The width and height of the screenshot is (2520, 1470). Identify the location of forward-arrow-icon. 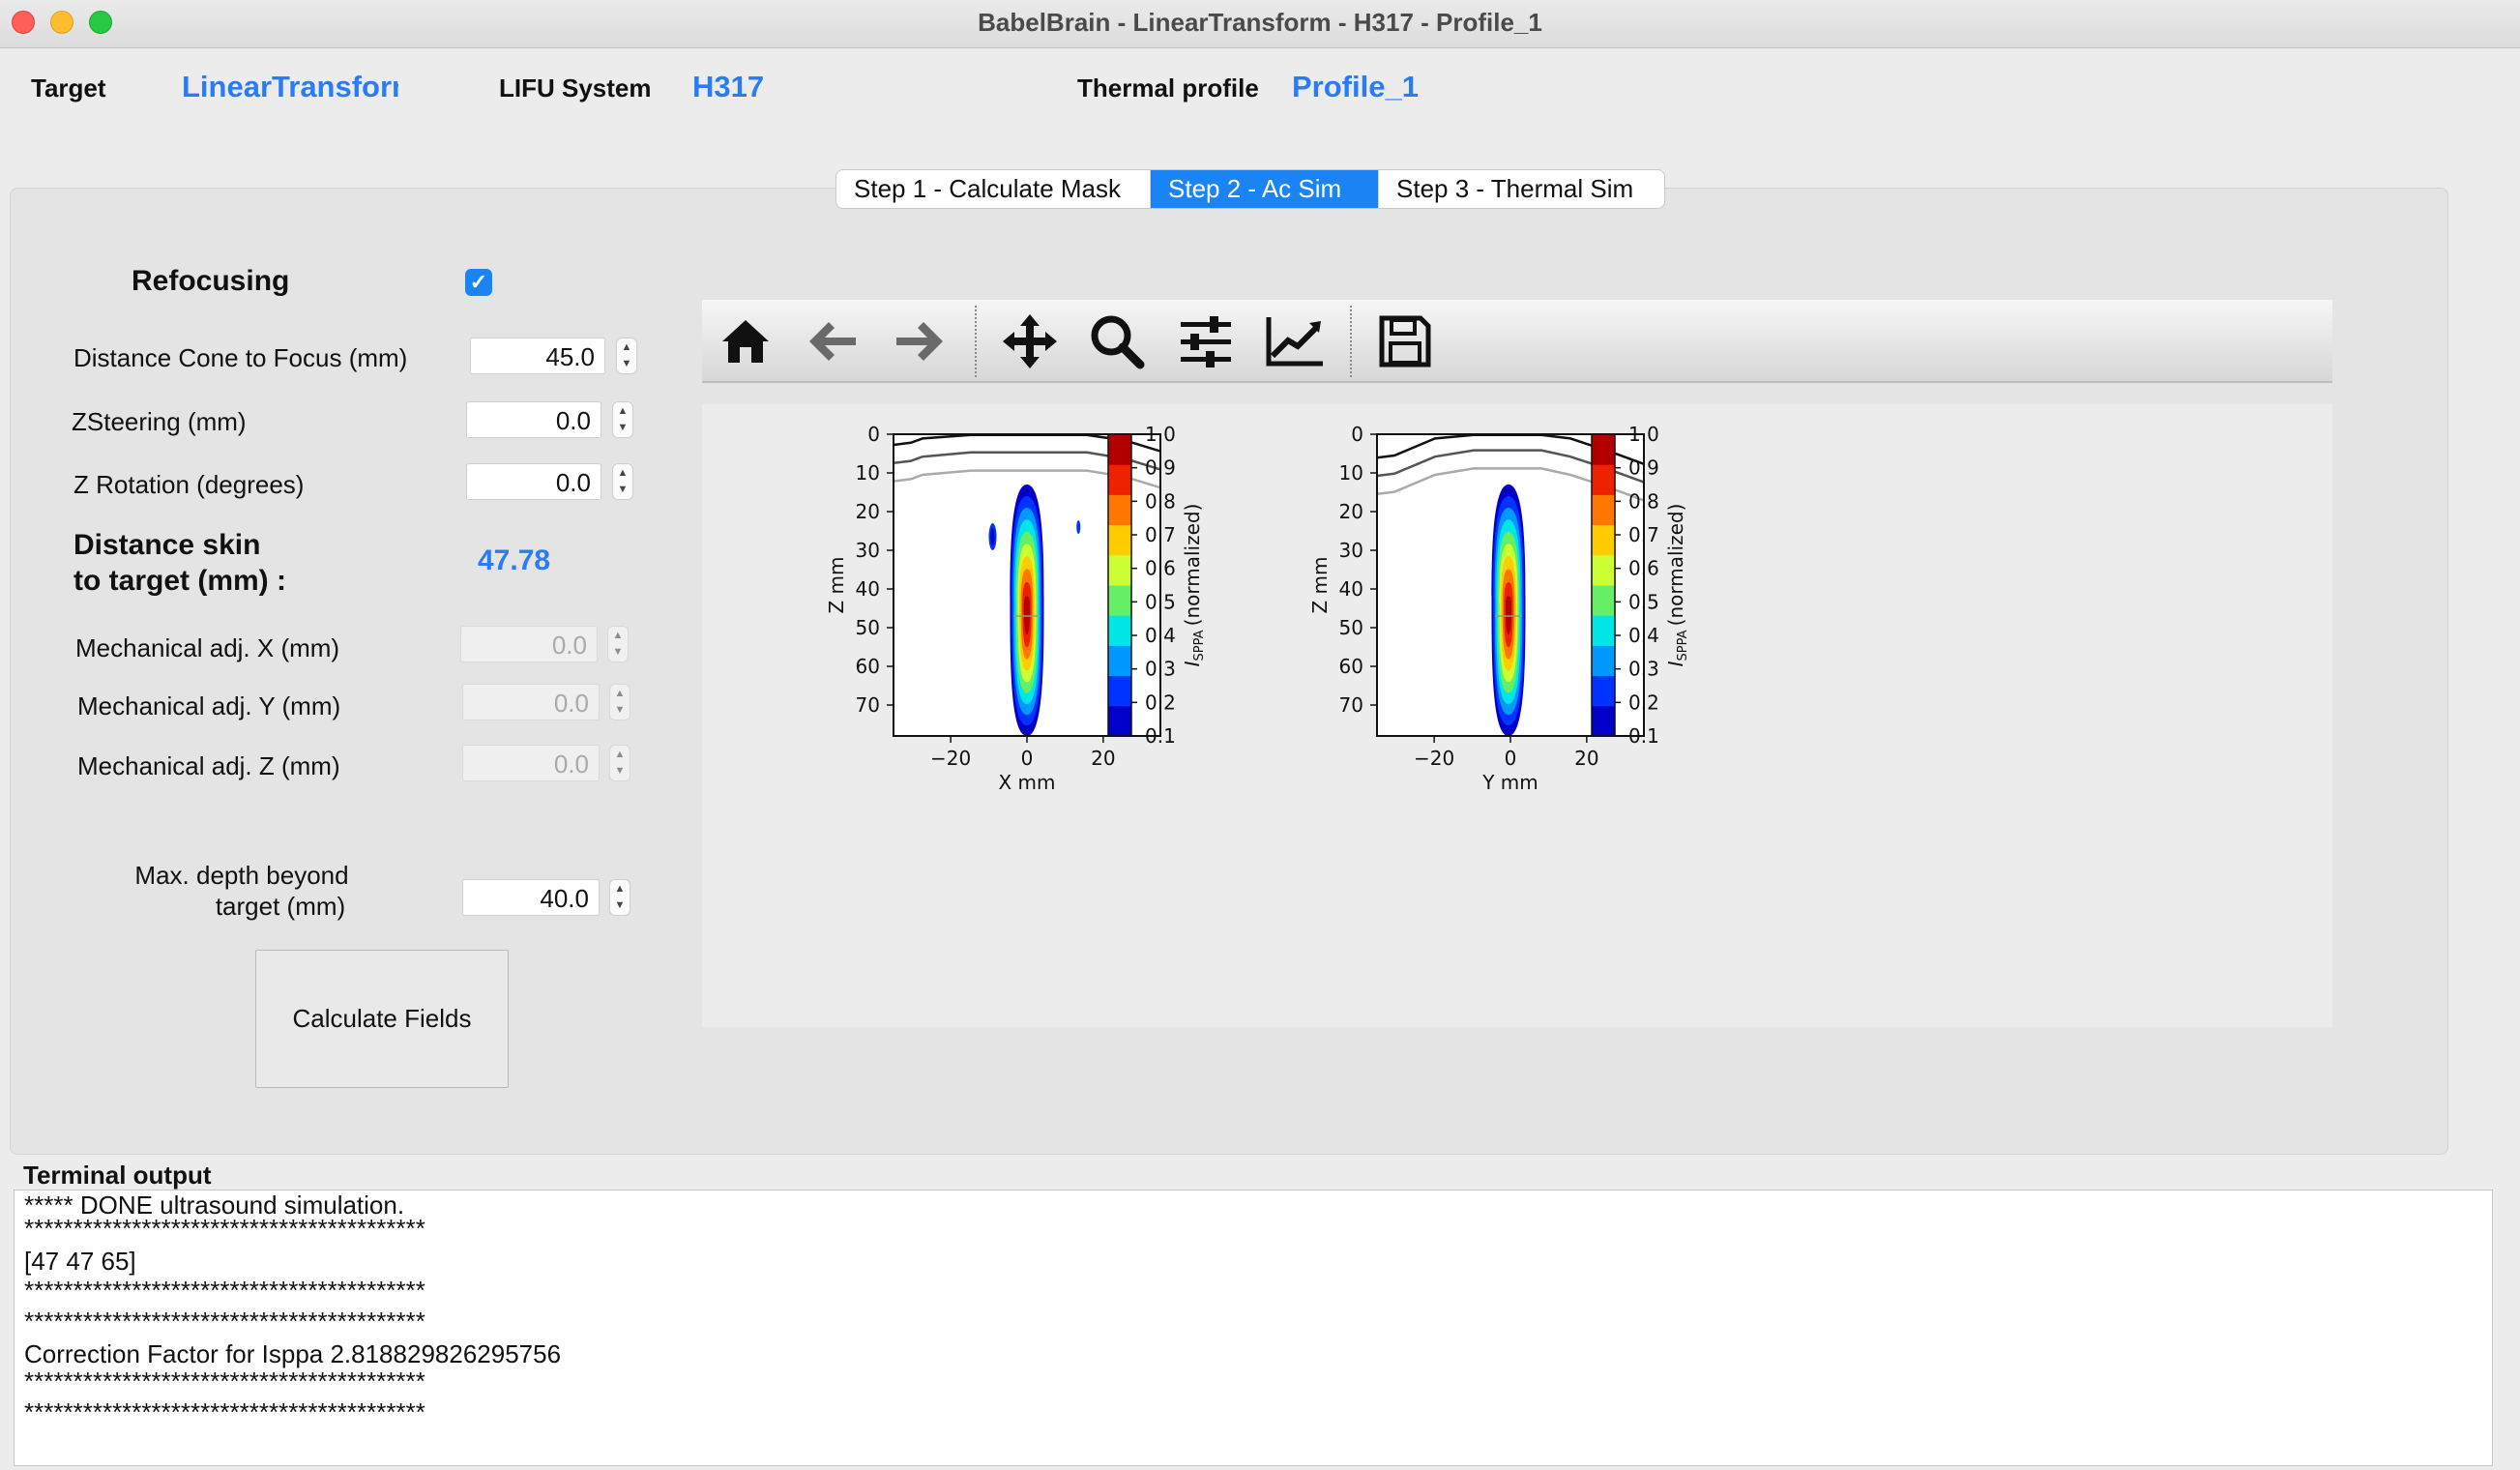
(920, 341).